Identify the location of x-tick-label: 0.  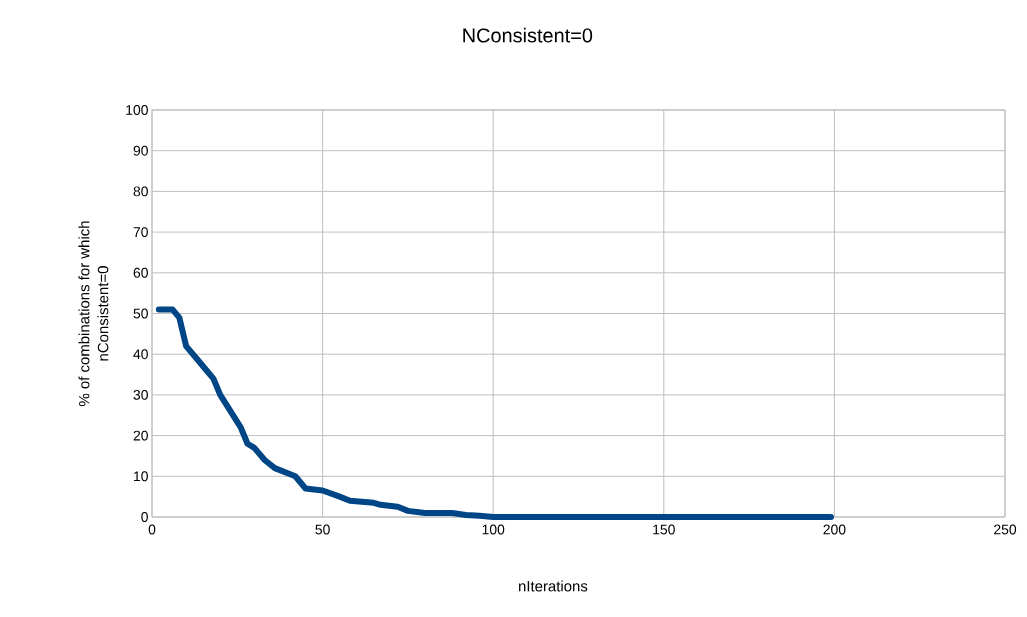
(152, 529).